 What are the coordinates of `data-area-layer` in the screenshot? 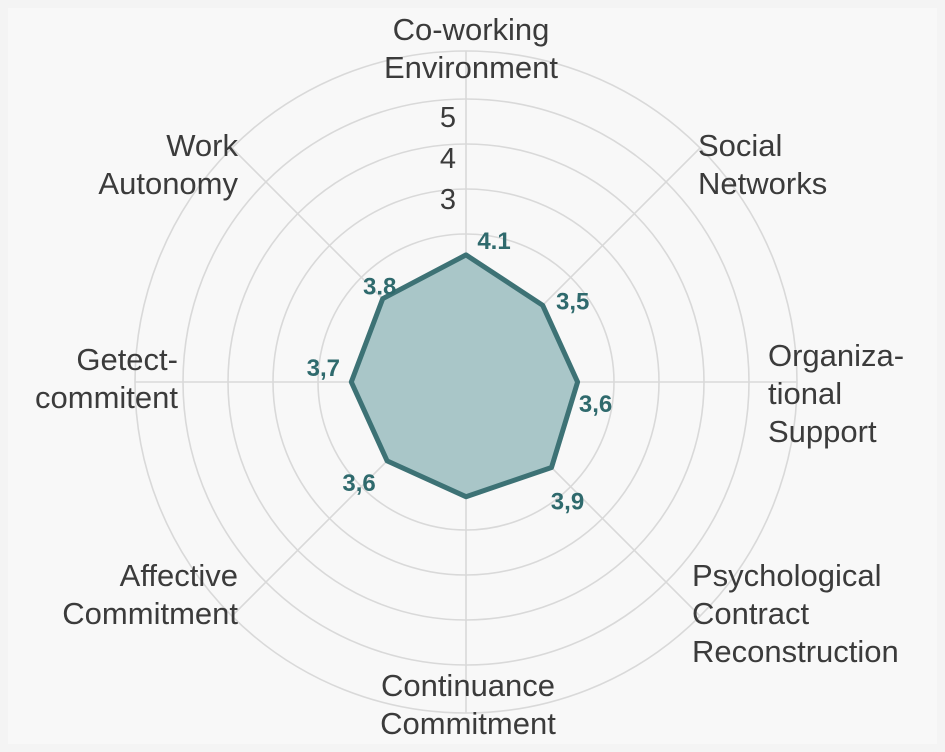 It's located at (464, 376).